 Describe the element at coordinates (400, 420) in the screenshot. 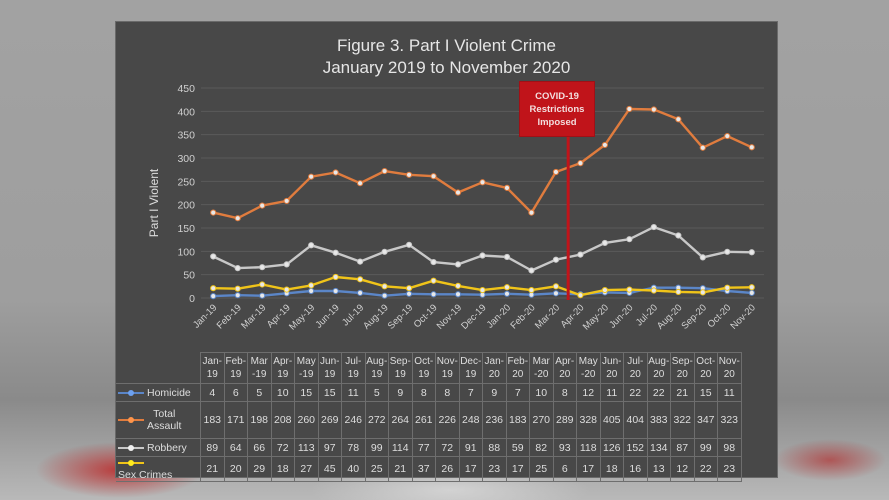

I see `table-cell: 264` at that location.